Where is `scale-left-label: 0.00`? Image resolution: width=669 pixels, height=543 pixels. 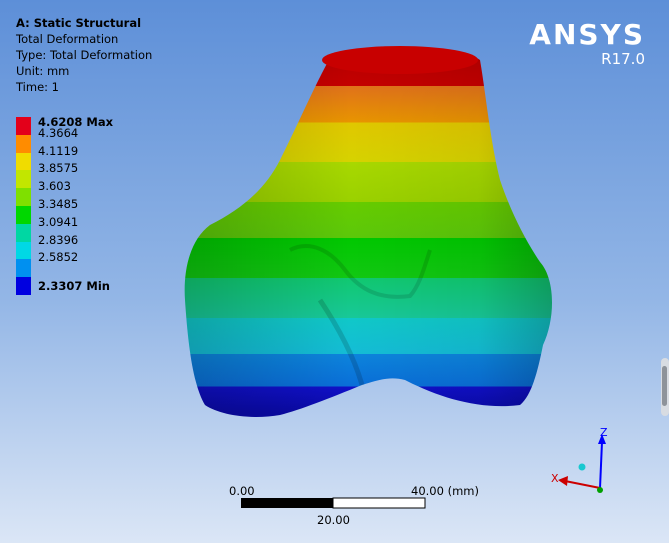 scale-left-label: 0.00 is located at coordinates (242, 491).